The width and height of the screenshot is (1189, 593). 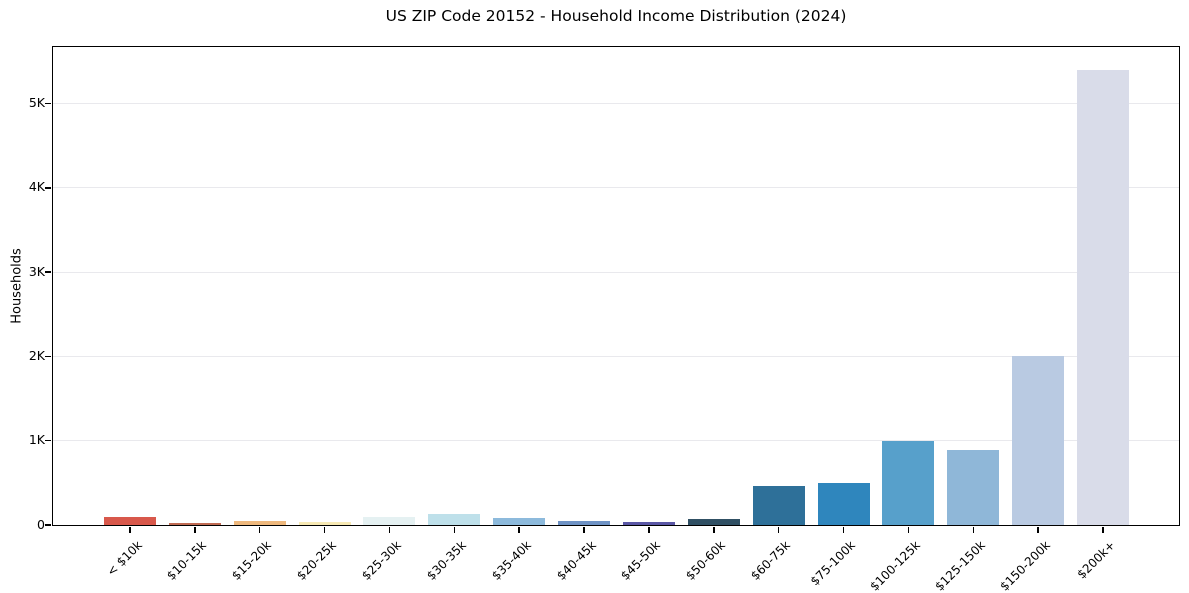 What do you see at coordinates (640, 560) in the screenshot?
I see `x-tick-label-text: $45-50k` at bounding box center [640, 560].